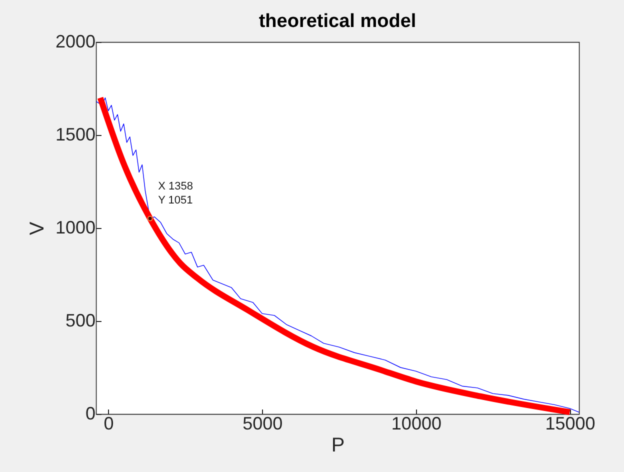 This screenshot has width=624, height=472. Describe the element at coordinates (416, 424) in the screenshot. I see `x-tick-label: 10000` at that location.